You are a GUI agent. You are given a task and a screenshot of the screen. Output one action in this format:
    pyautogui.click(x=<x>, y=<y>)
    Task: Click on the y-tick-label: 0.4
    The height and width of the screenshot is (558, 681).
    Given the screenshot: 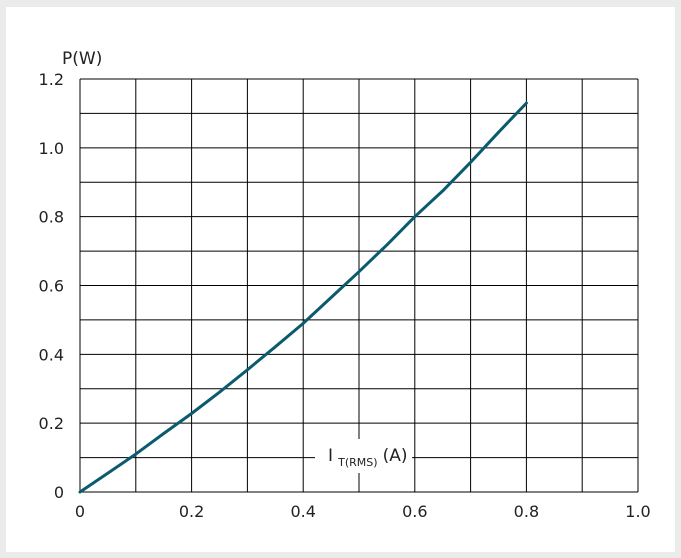 What is the action you would take?
    pyautogui.click(x=51, y=354)
    